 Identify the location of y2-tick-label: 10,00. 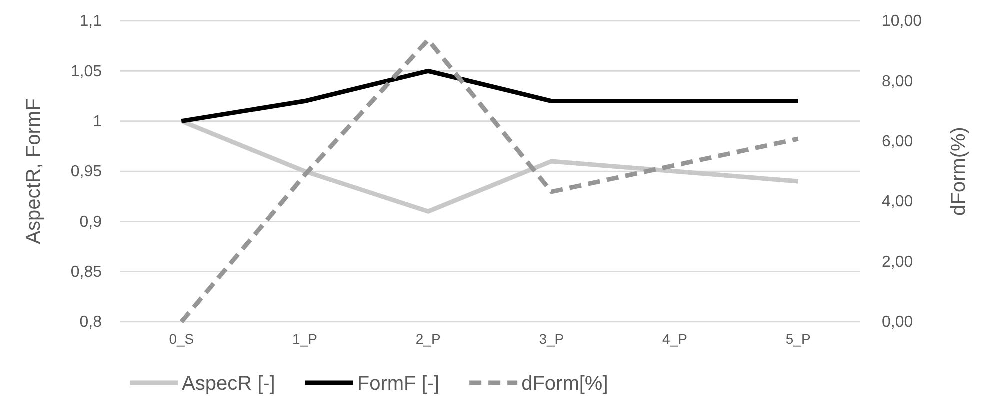
(902, 21).